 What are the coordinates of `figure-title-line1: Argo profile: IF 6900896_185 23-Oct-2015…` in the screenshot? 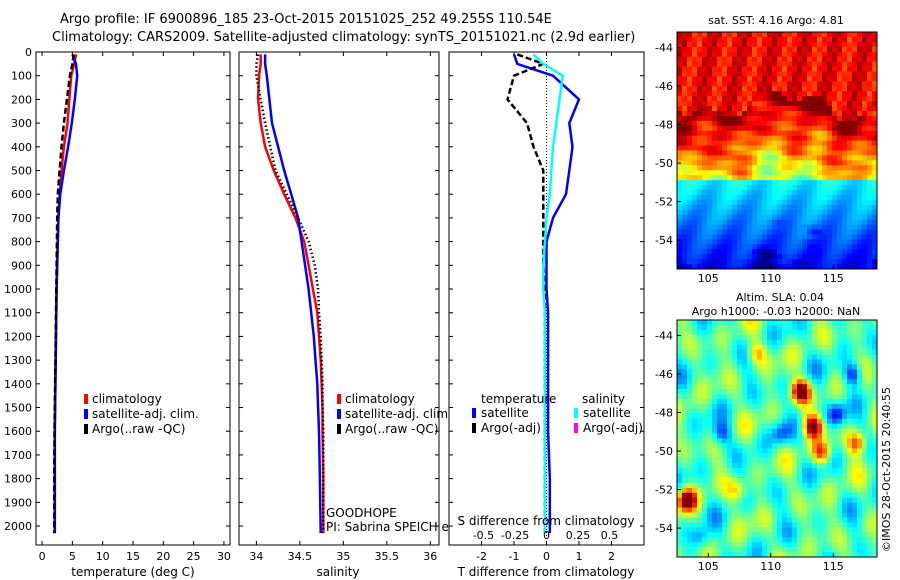 It's located at (306, 19).